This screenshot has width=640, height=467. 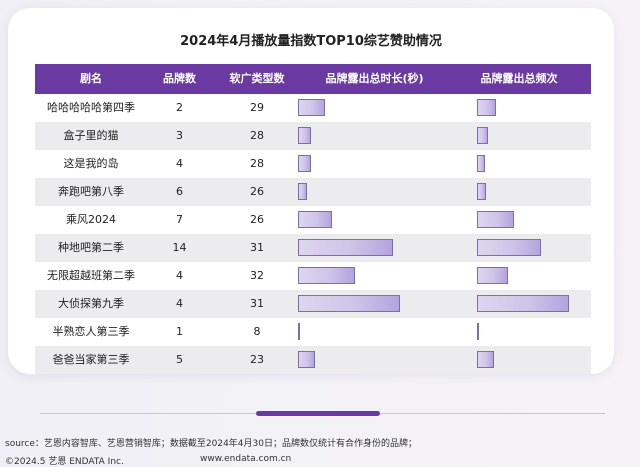 I want to click on header-frequency: 品牌露出总频次, so click(x=519, y=78).